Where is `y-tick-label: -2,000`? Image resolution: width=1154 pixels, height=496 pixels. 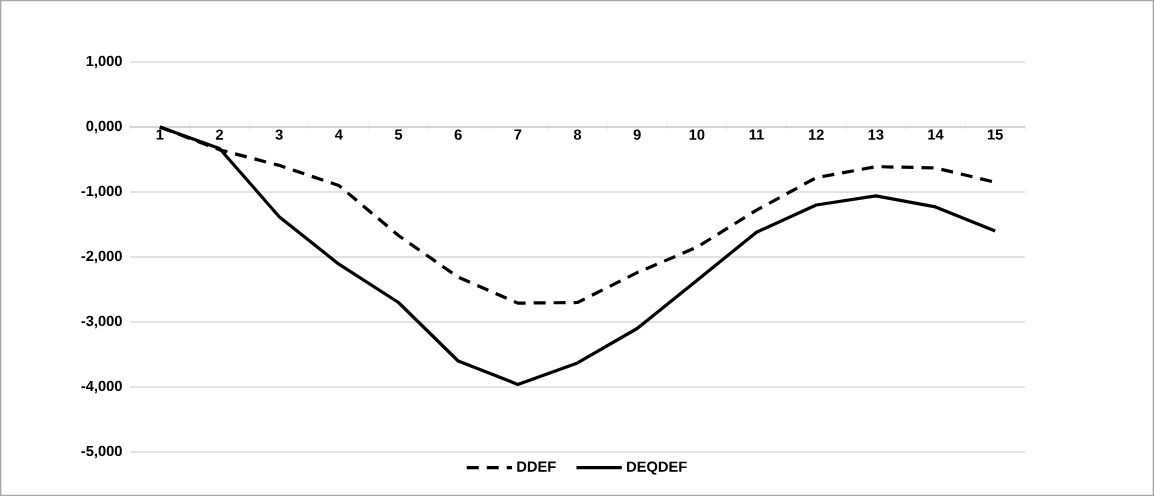 y-tick-label: -2,000 is located at coordinates (101, 257).